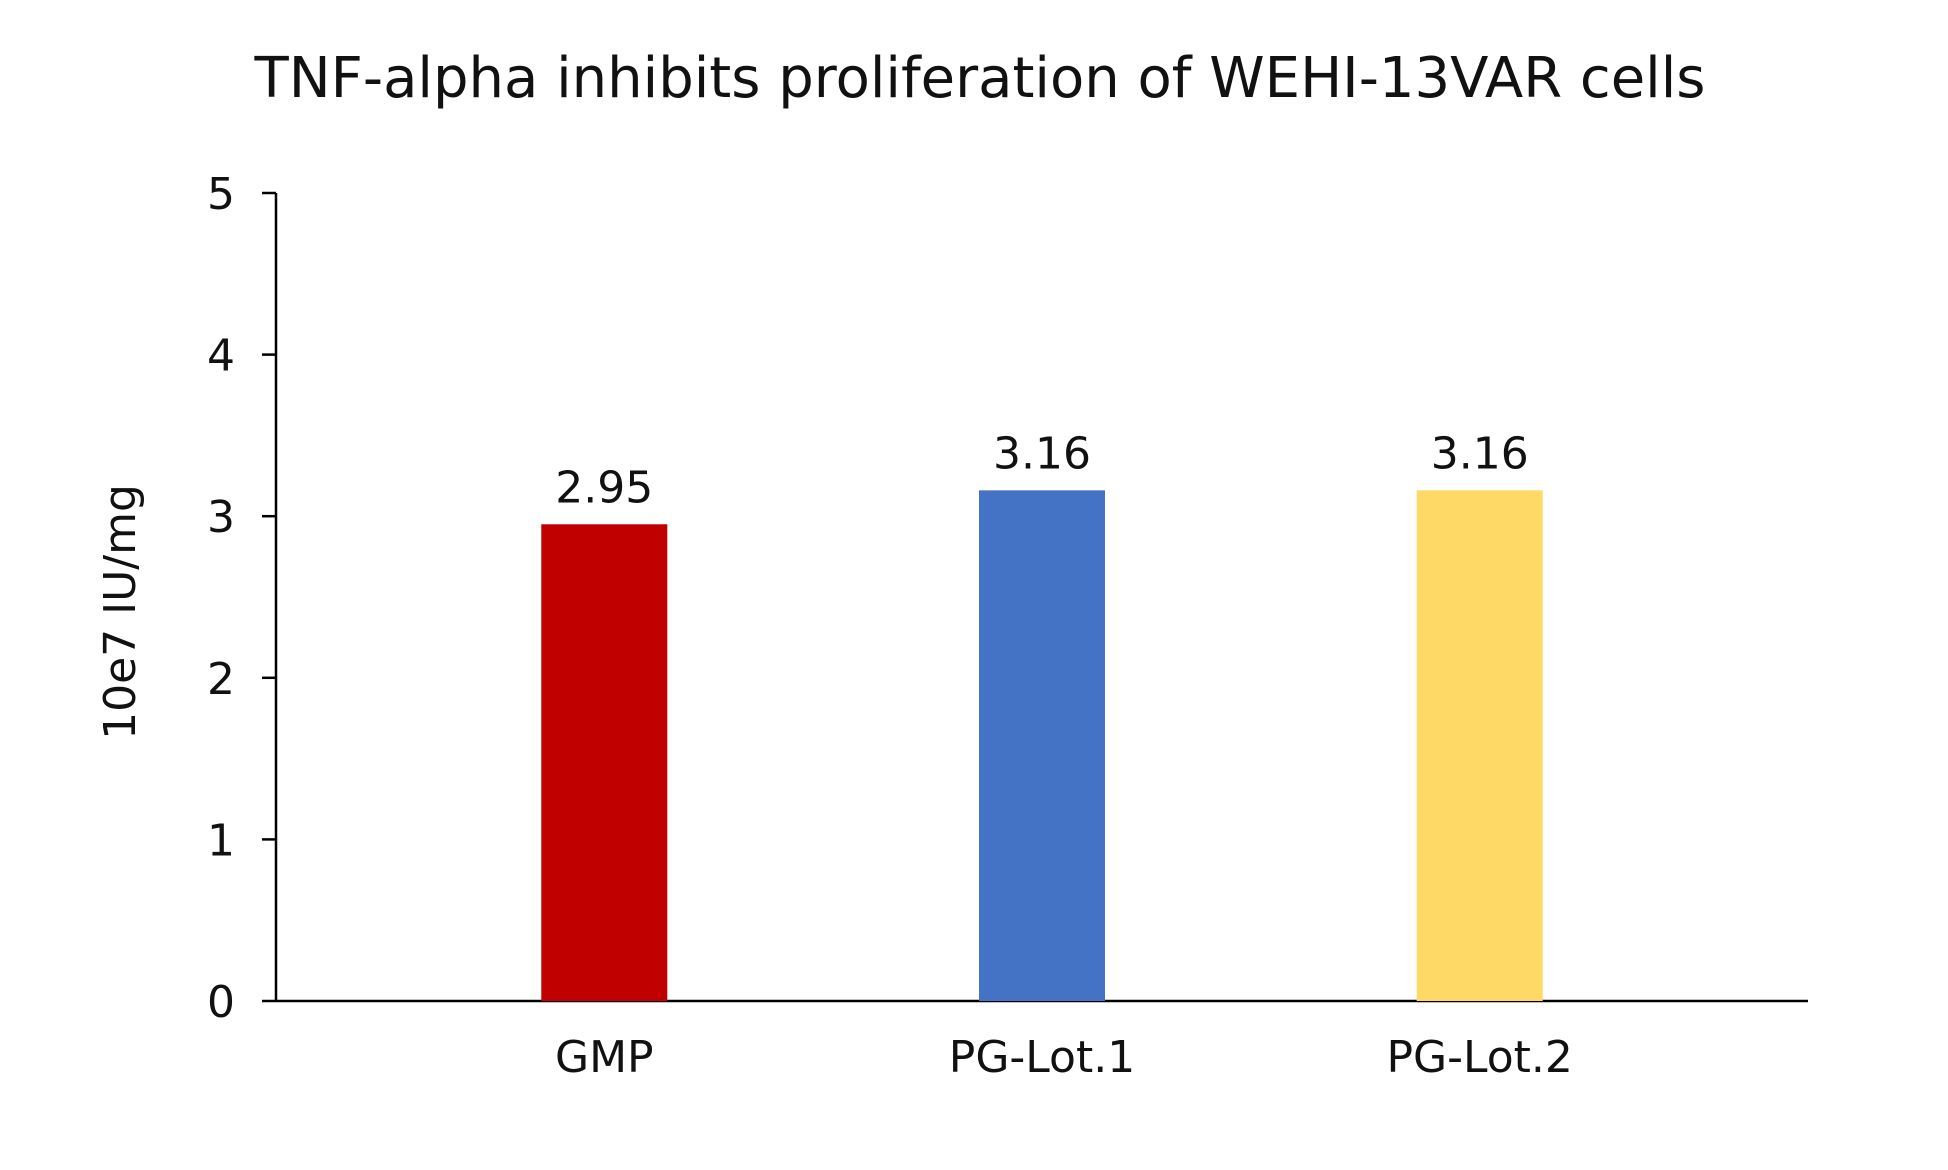  What do you see at coordinates (221, 1002) in the screenshot?
I see `y-tick-label: 0` at bounding box center [221, 1002].